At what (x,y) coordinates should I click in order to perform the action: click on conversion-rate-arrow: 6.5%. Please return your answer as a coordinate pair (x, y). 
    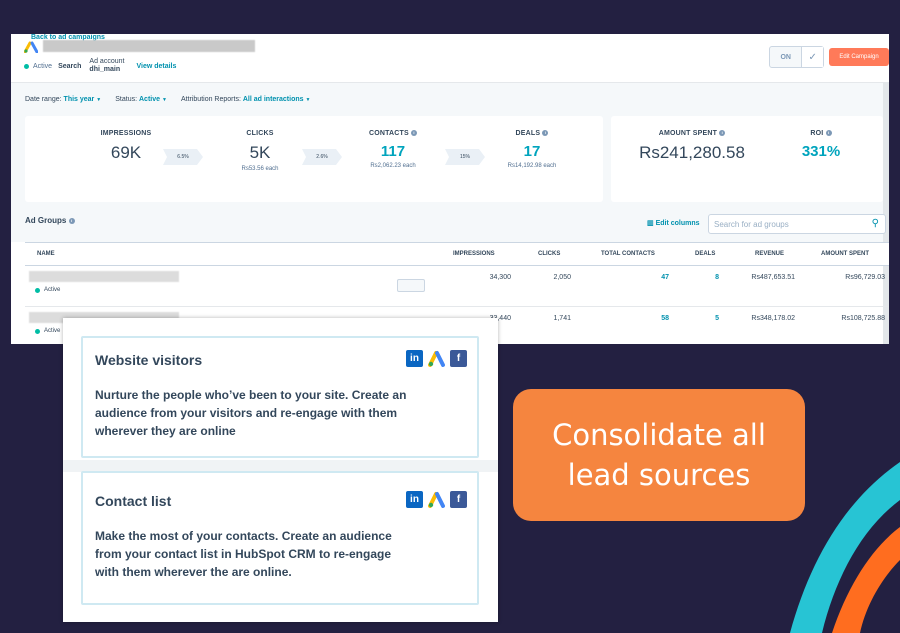
    Looking at the image, I should click on (183, 157).